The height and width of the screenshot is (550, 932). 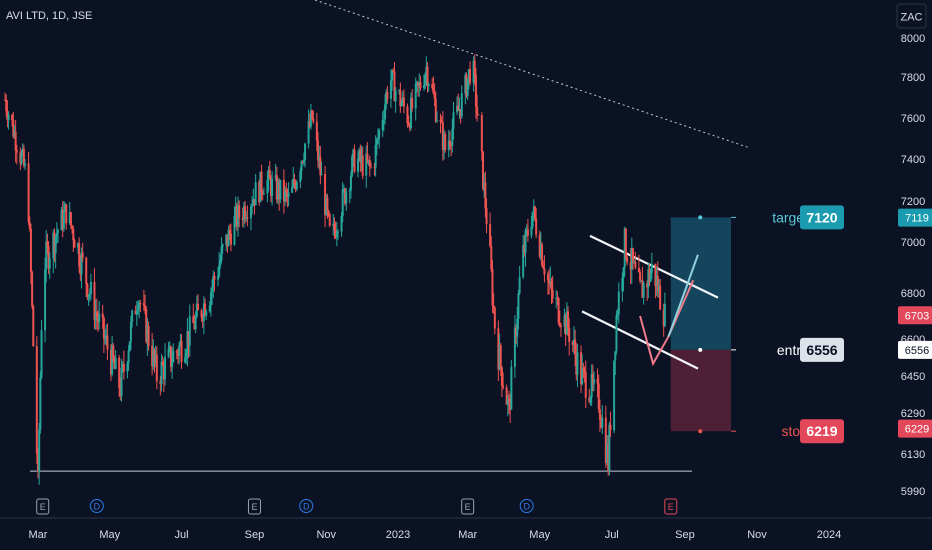 What do you see at coordinates (790, 217) in the screenshot?
I see `target-label: target` at bounding box center [790, 217].